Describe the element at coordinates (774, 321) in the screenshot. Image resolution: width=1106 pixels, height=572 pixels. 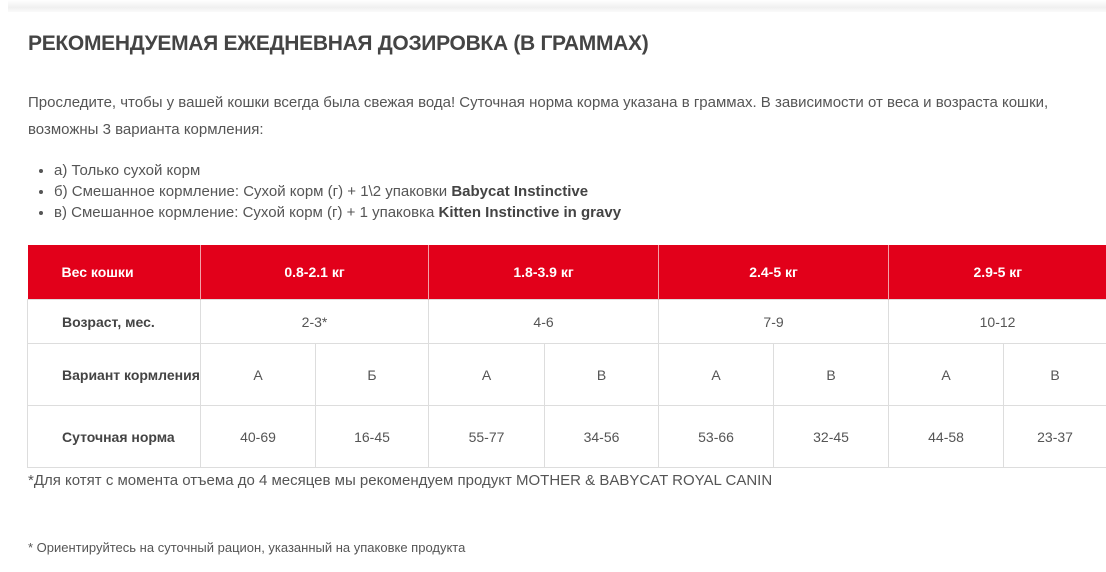
I see `table-cell: 7-9` at that location.